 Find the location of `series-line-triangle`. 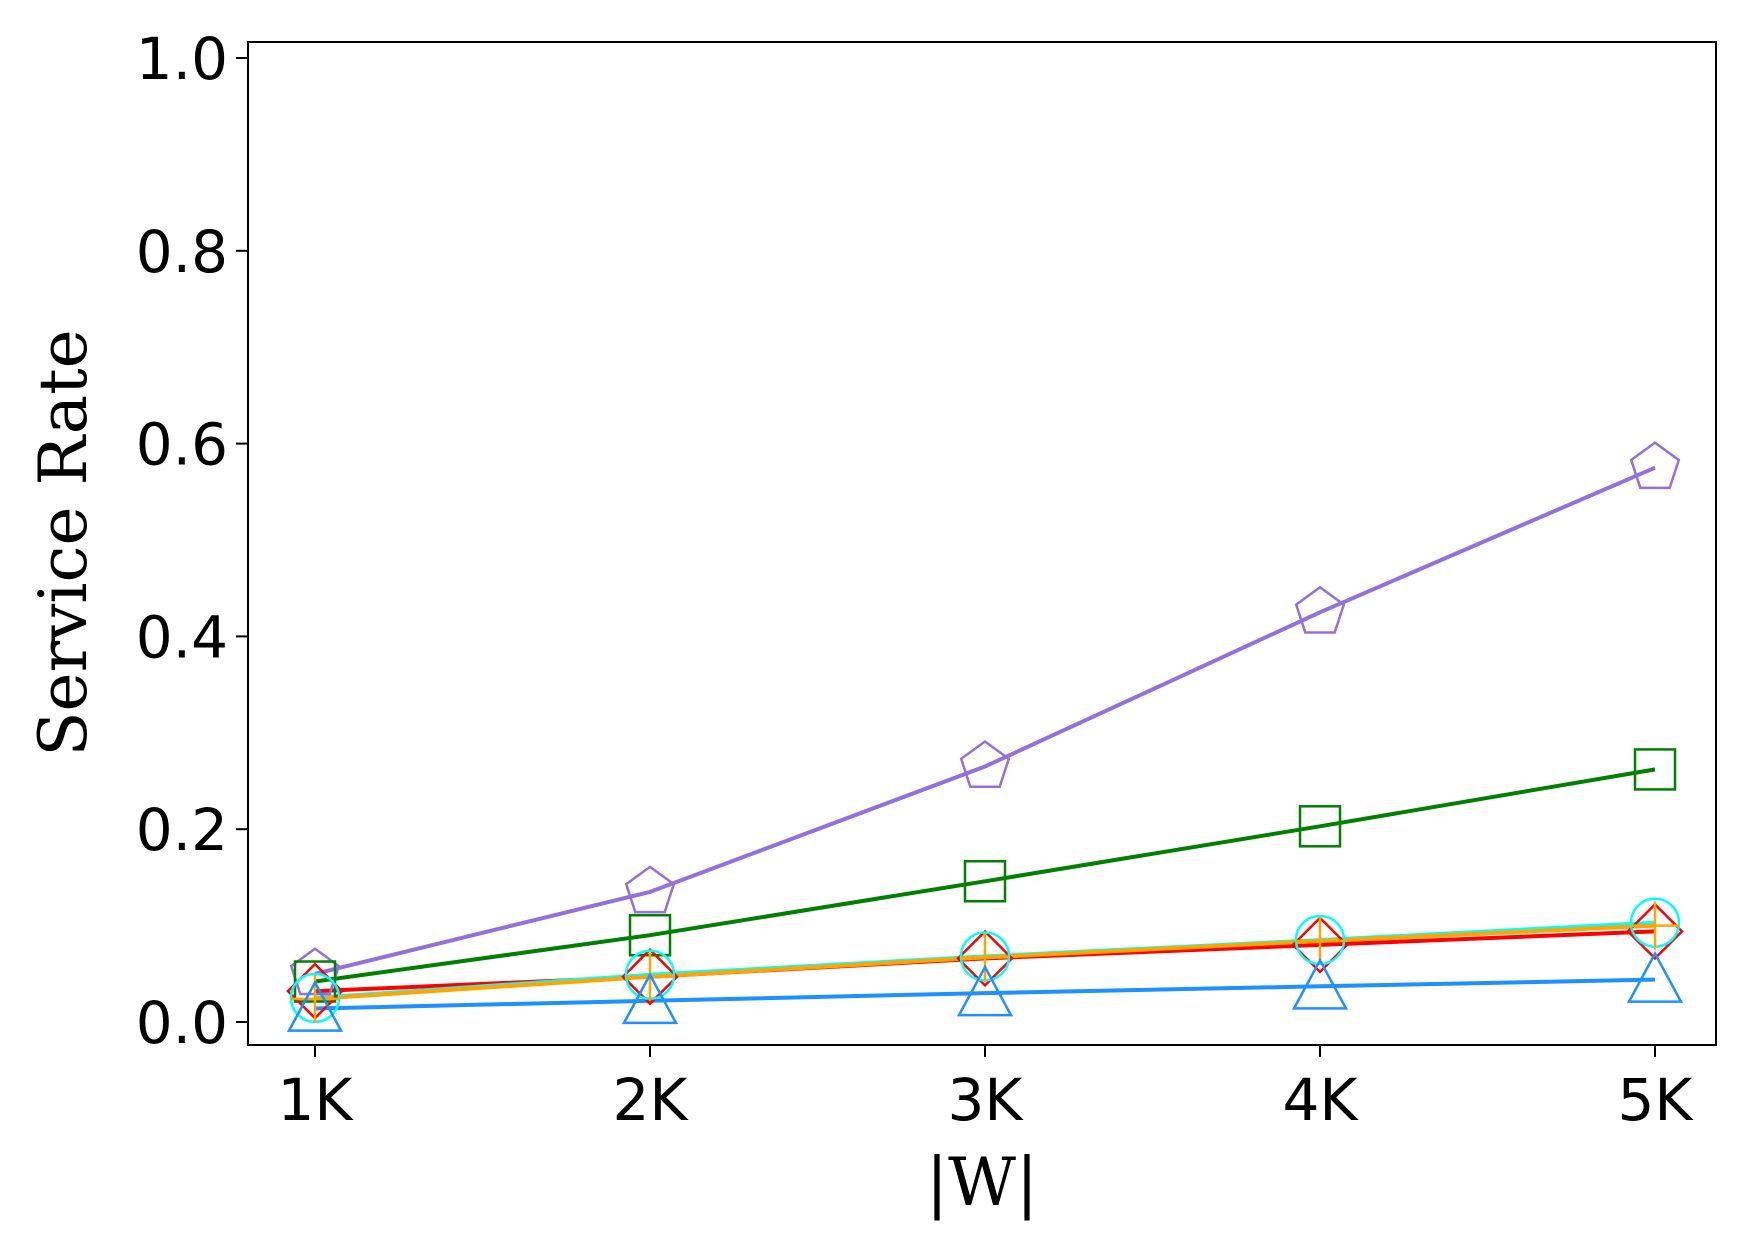

series-line-triangle is located at coordinates (985, 994).